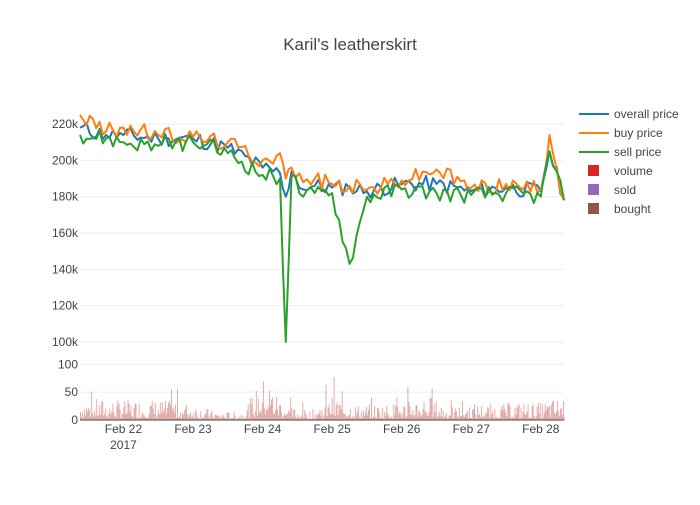 The width and height of the screenshot is (700, 505). I want to click on price-tick-label: 220k, so click(65, 124).